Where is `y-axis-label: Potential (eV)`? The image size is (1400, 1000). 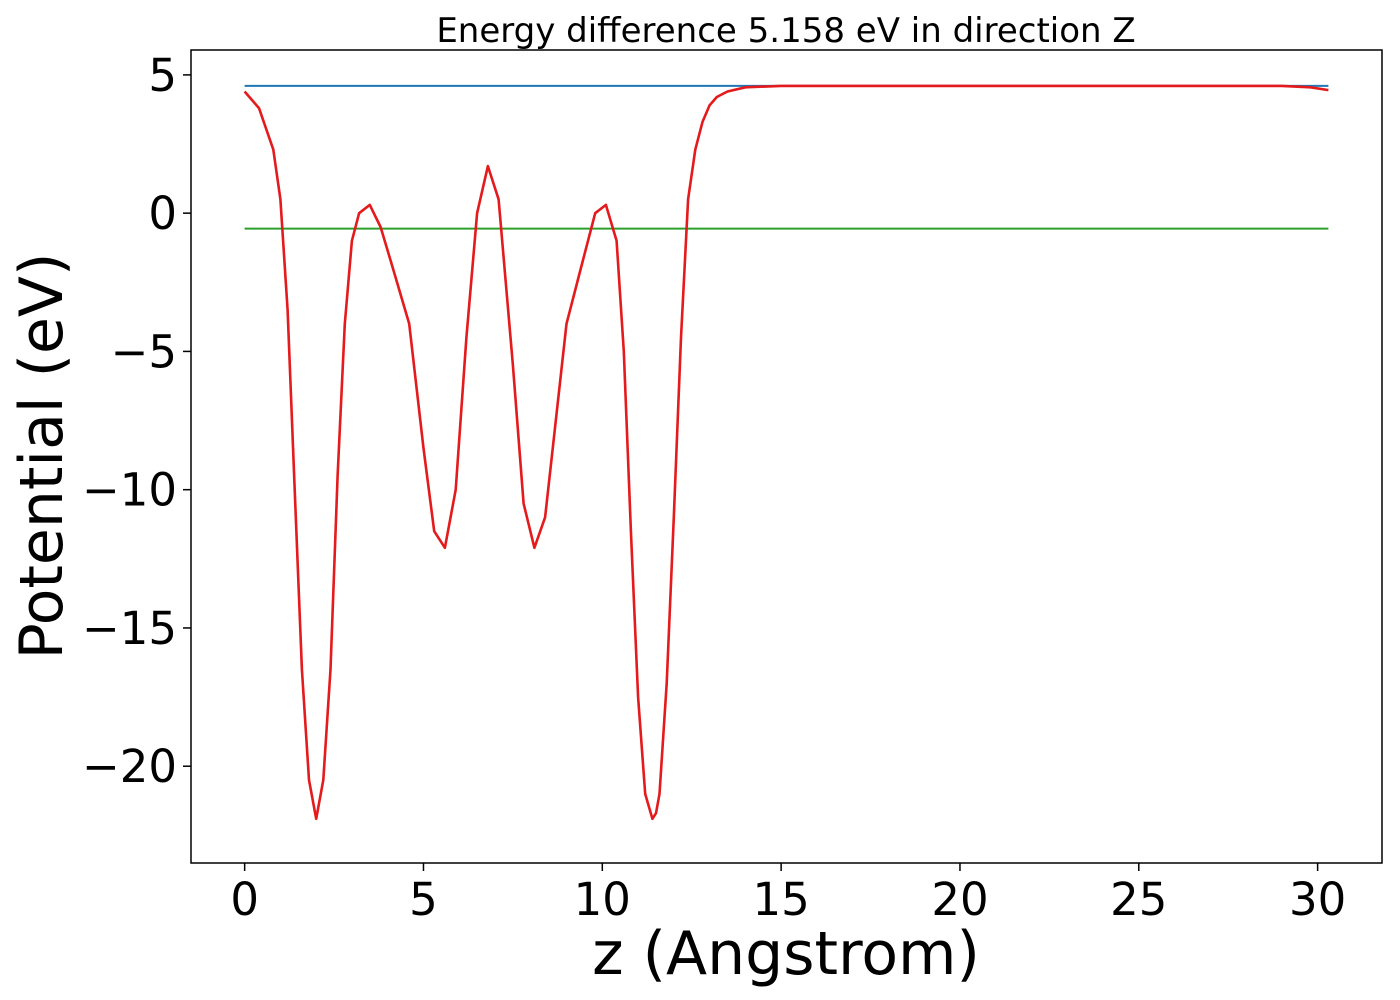
y-axis-label: Potential (eV) is located at coordinates (42, 456).